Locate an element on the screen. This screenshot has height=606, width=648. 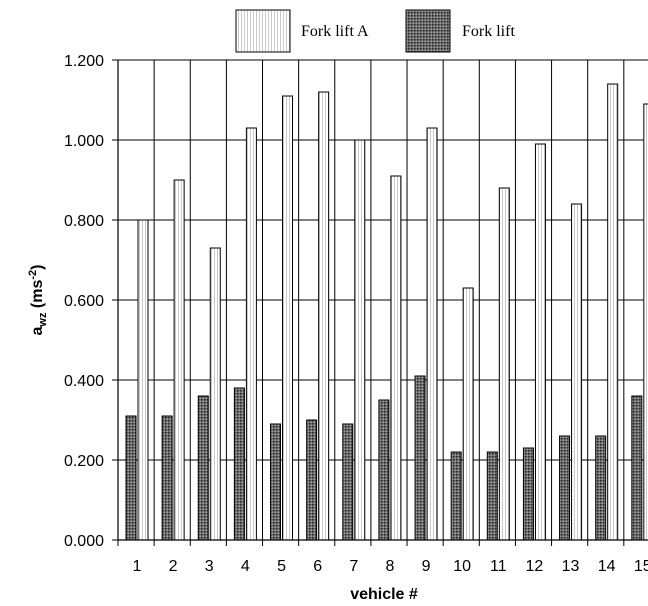
x-tick-label: 14 is located at coordinates (607, 566).